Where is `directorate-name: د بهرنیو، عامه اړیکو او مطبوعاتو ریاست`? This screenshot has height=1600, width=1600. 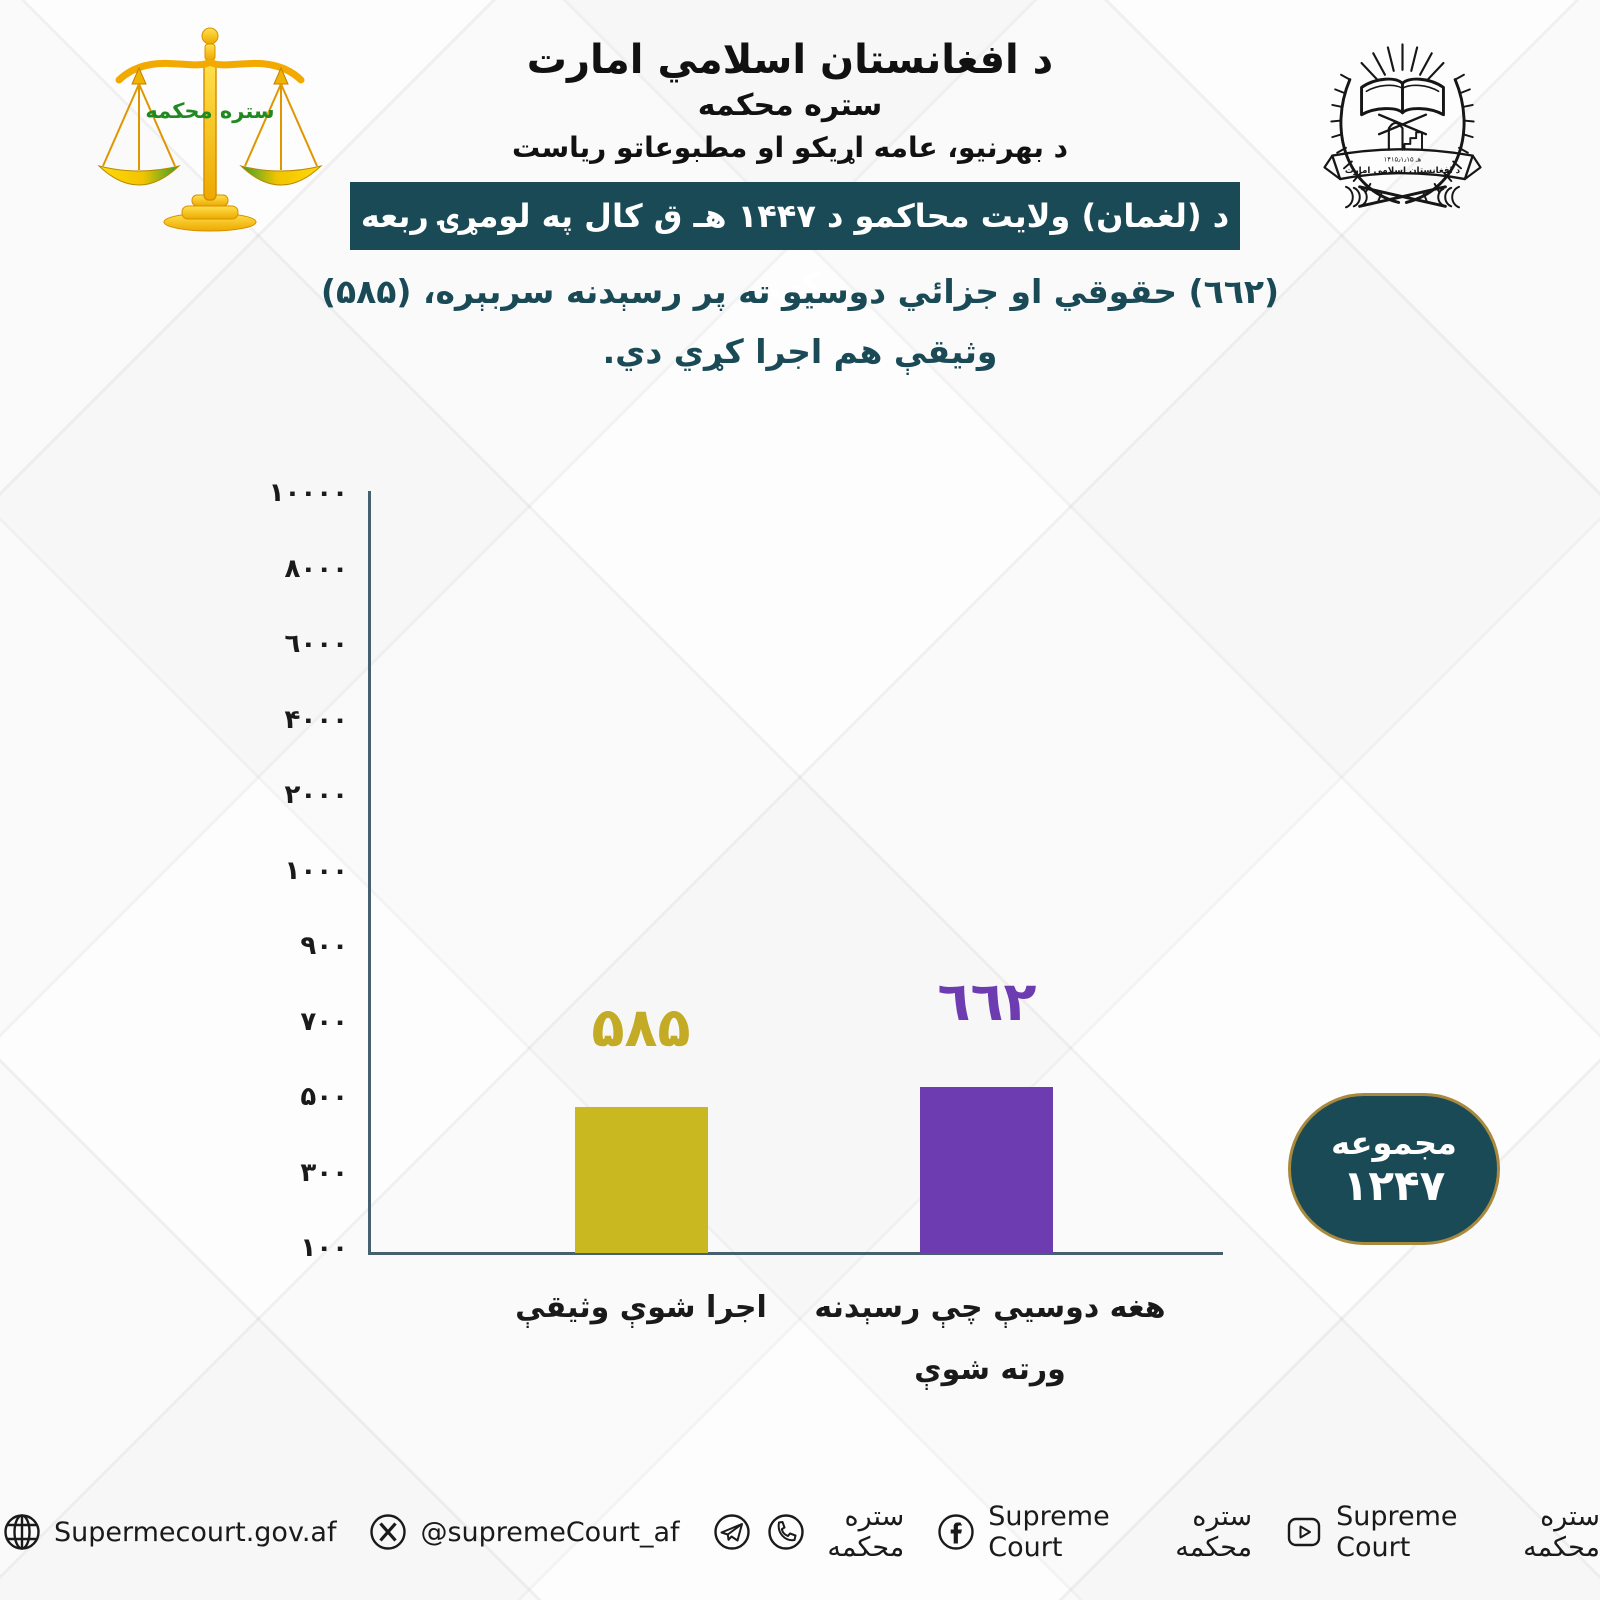 directorate-name: د بهرنیو، عامه اړیکو او مطبوعاتو ریاست is located at coordinates (790, 147).